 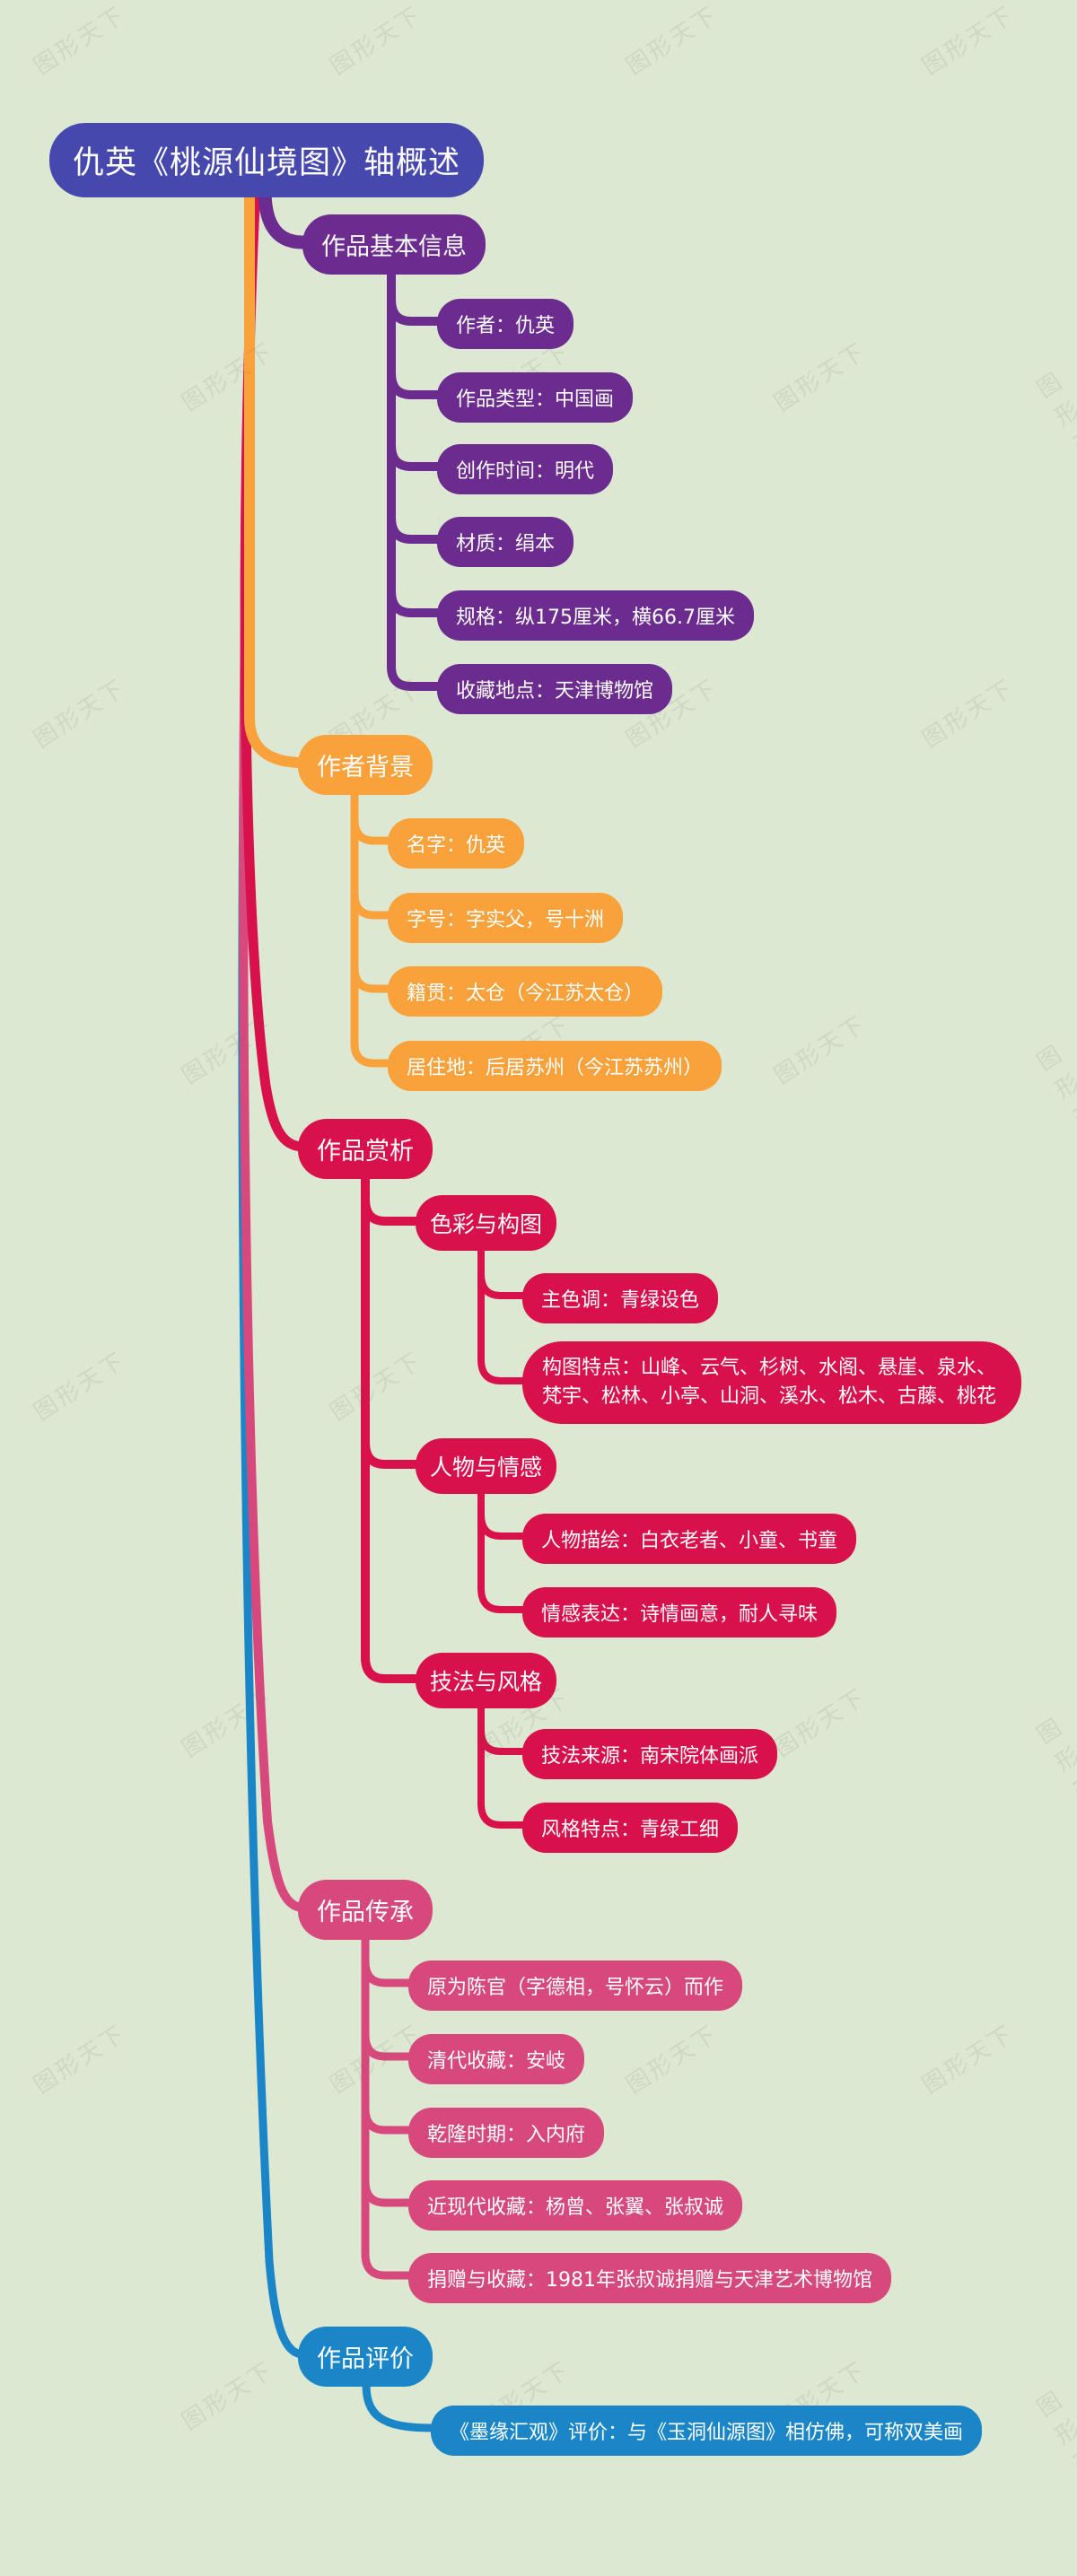 What do you see at coordinates (595, 615) in the screenshot?
I see `node-dimensions: 规格：纵175厘米，横66.7厘米` at bounding box center [595, 615].